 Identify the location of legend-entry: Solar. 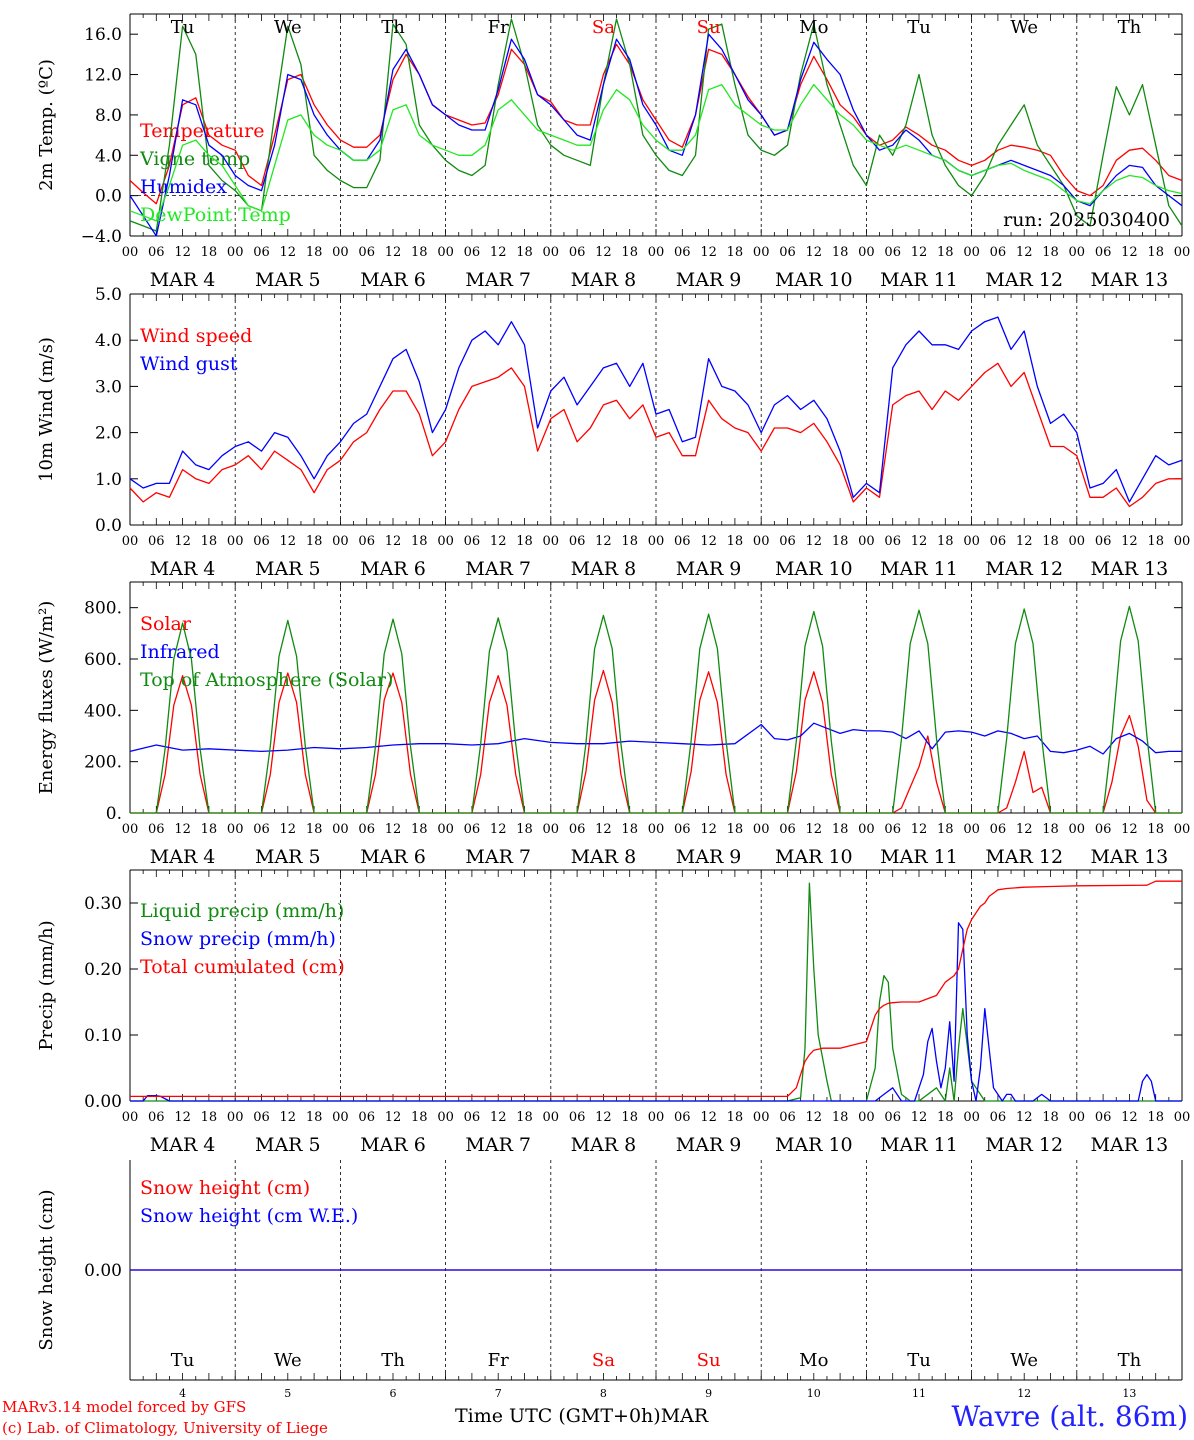
(166, 624).